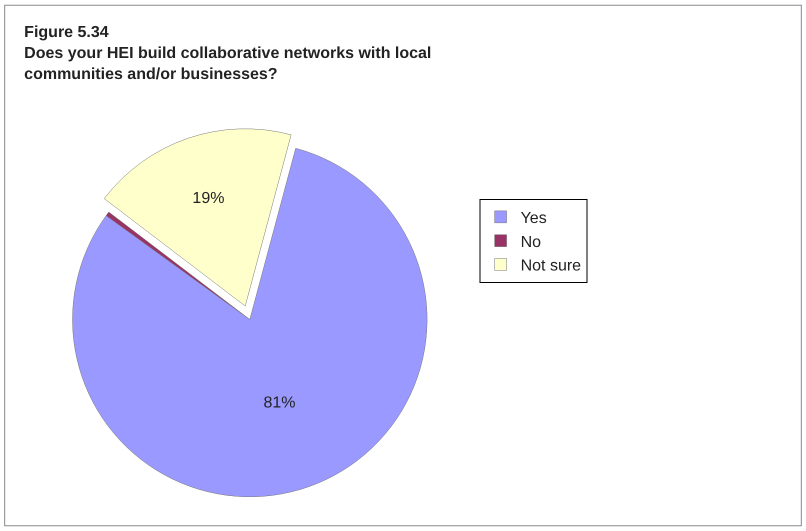  What do you see at coordinates (551, 266) in the screenshot?
I see `legend-label: Not sure` at bounding box center [551, 266].